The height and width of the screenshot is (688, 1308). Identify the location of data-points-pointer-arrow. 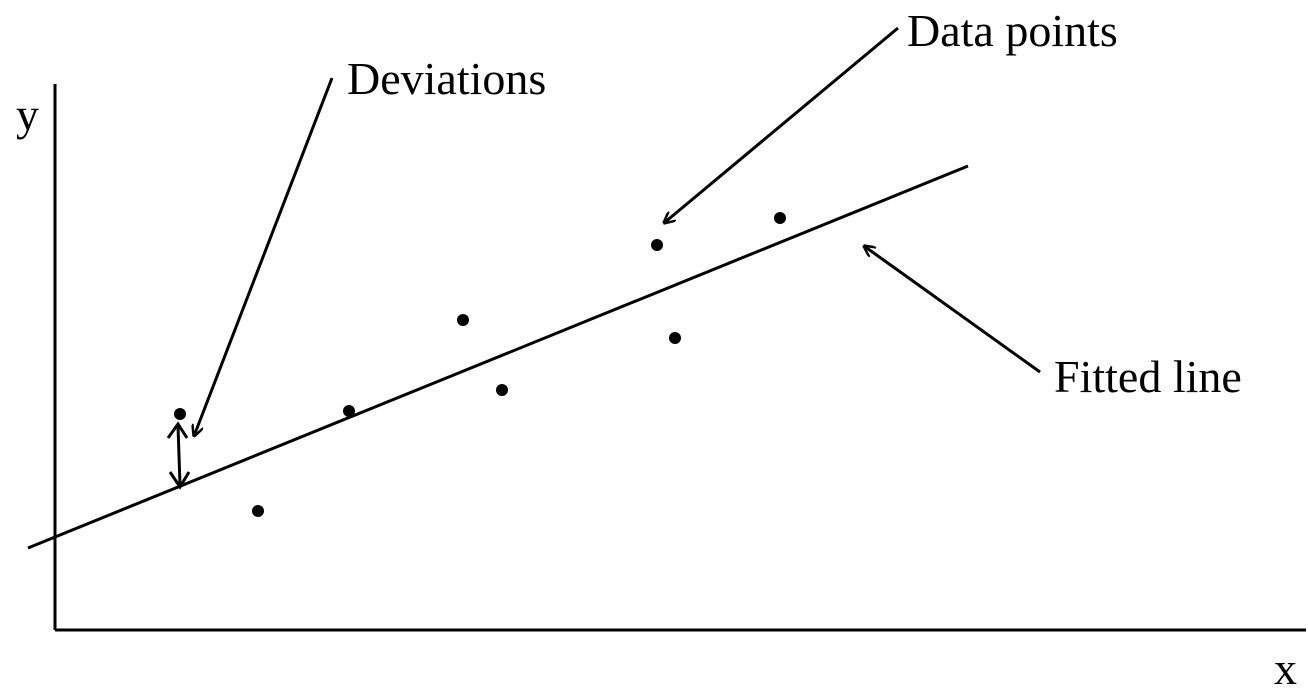
(781, 124).